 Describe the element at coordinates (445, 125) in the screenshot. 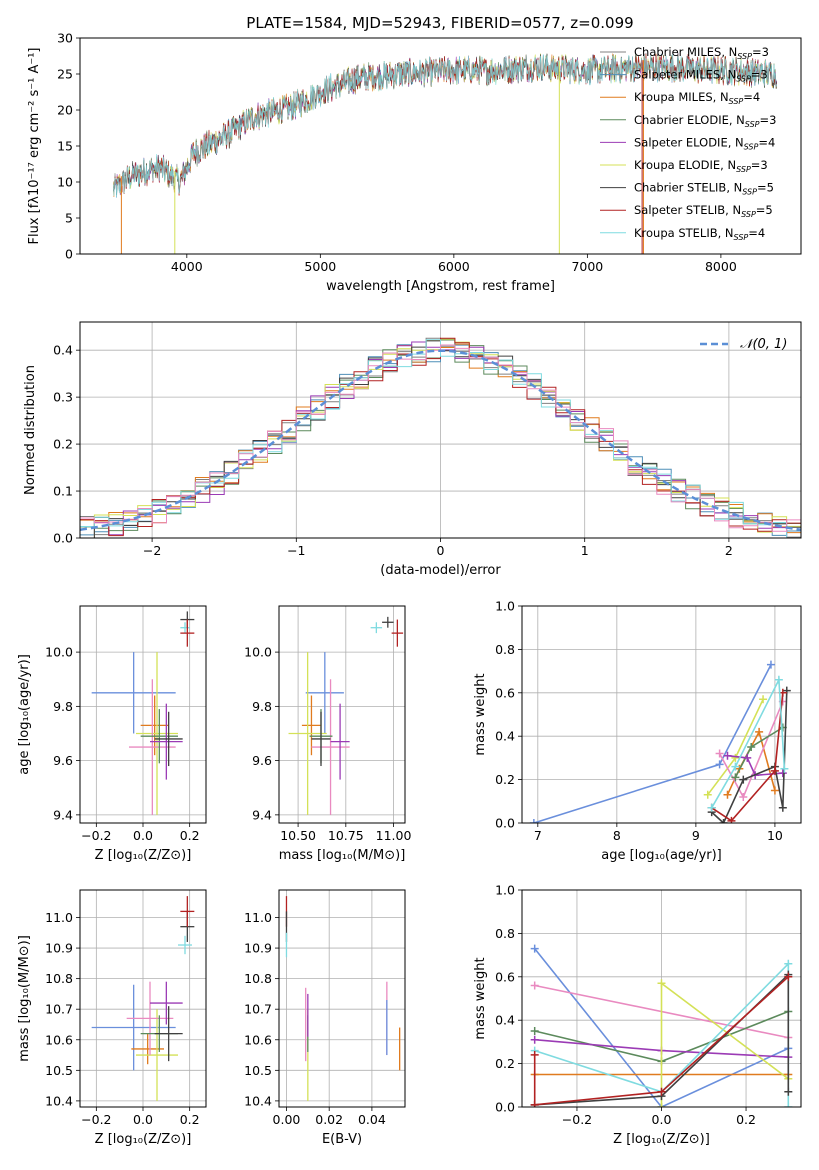

I see `spectrum-model-line` at that location.